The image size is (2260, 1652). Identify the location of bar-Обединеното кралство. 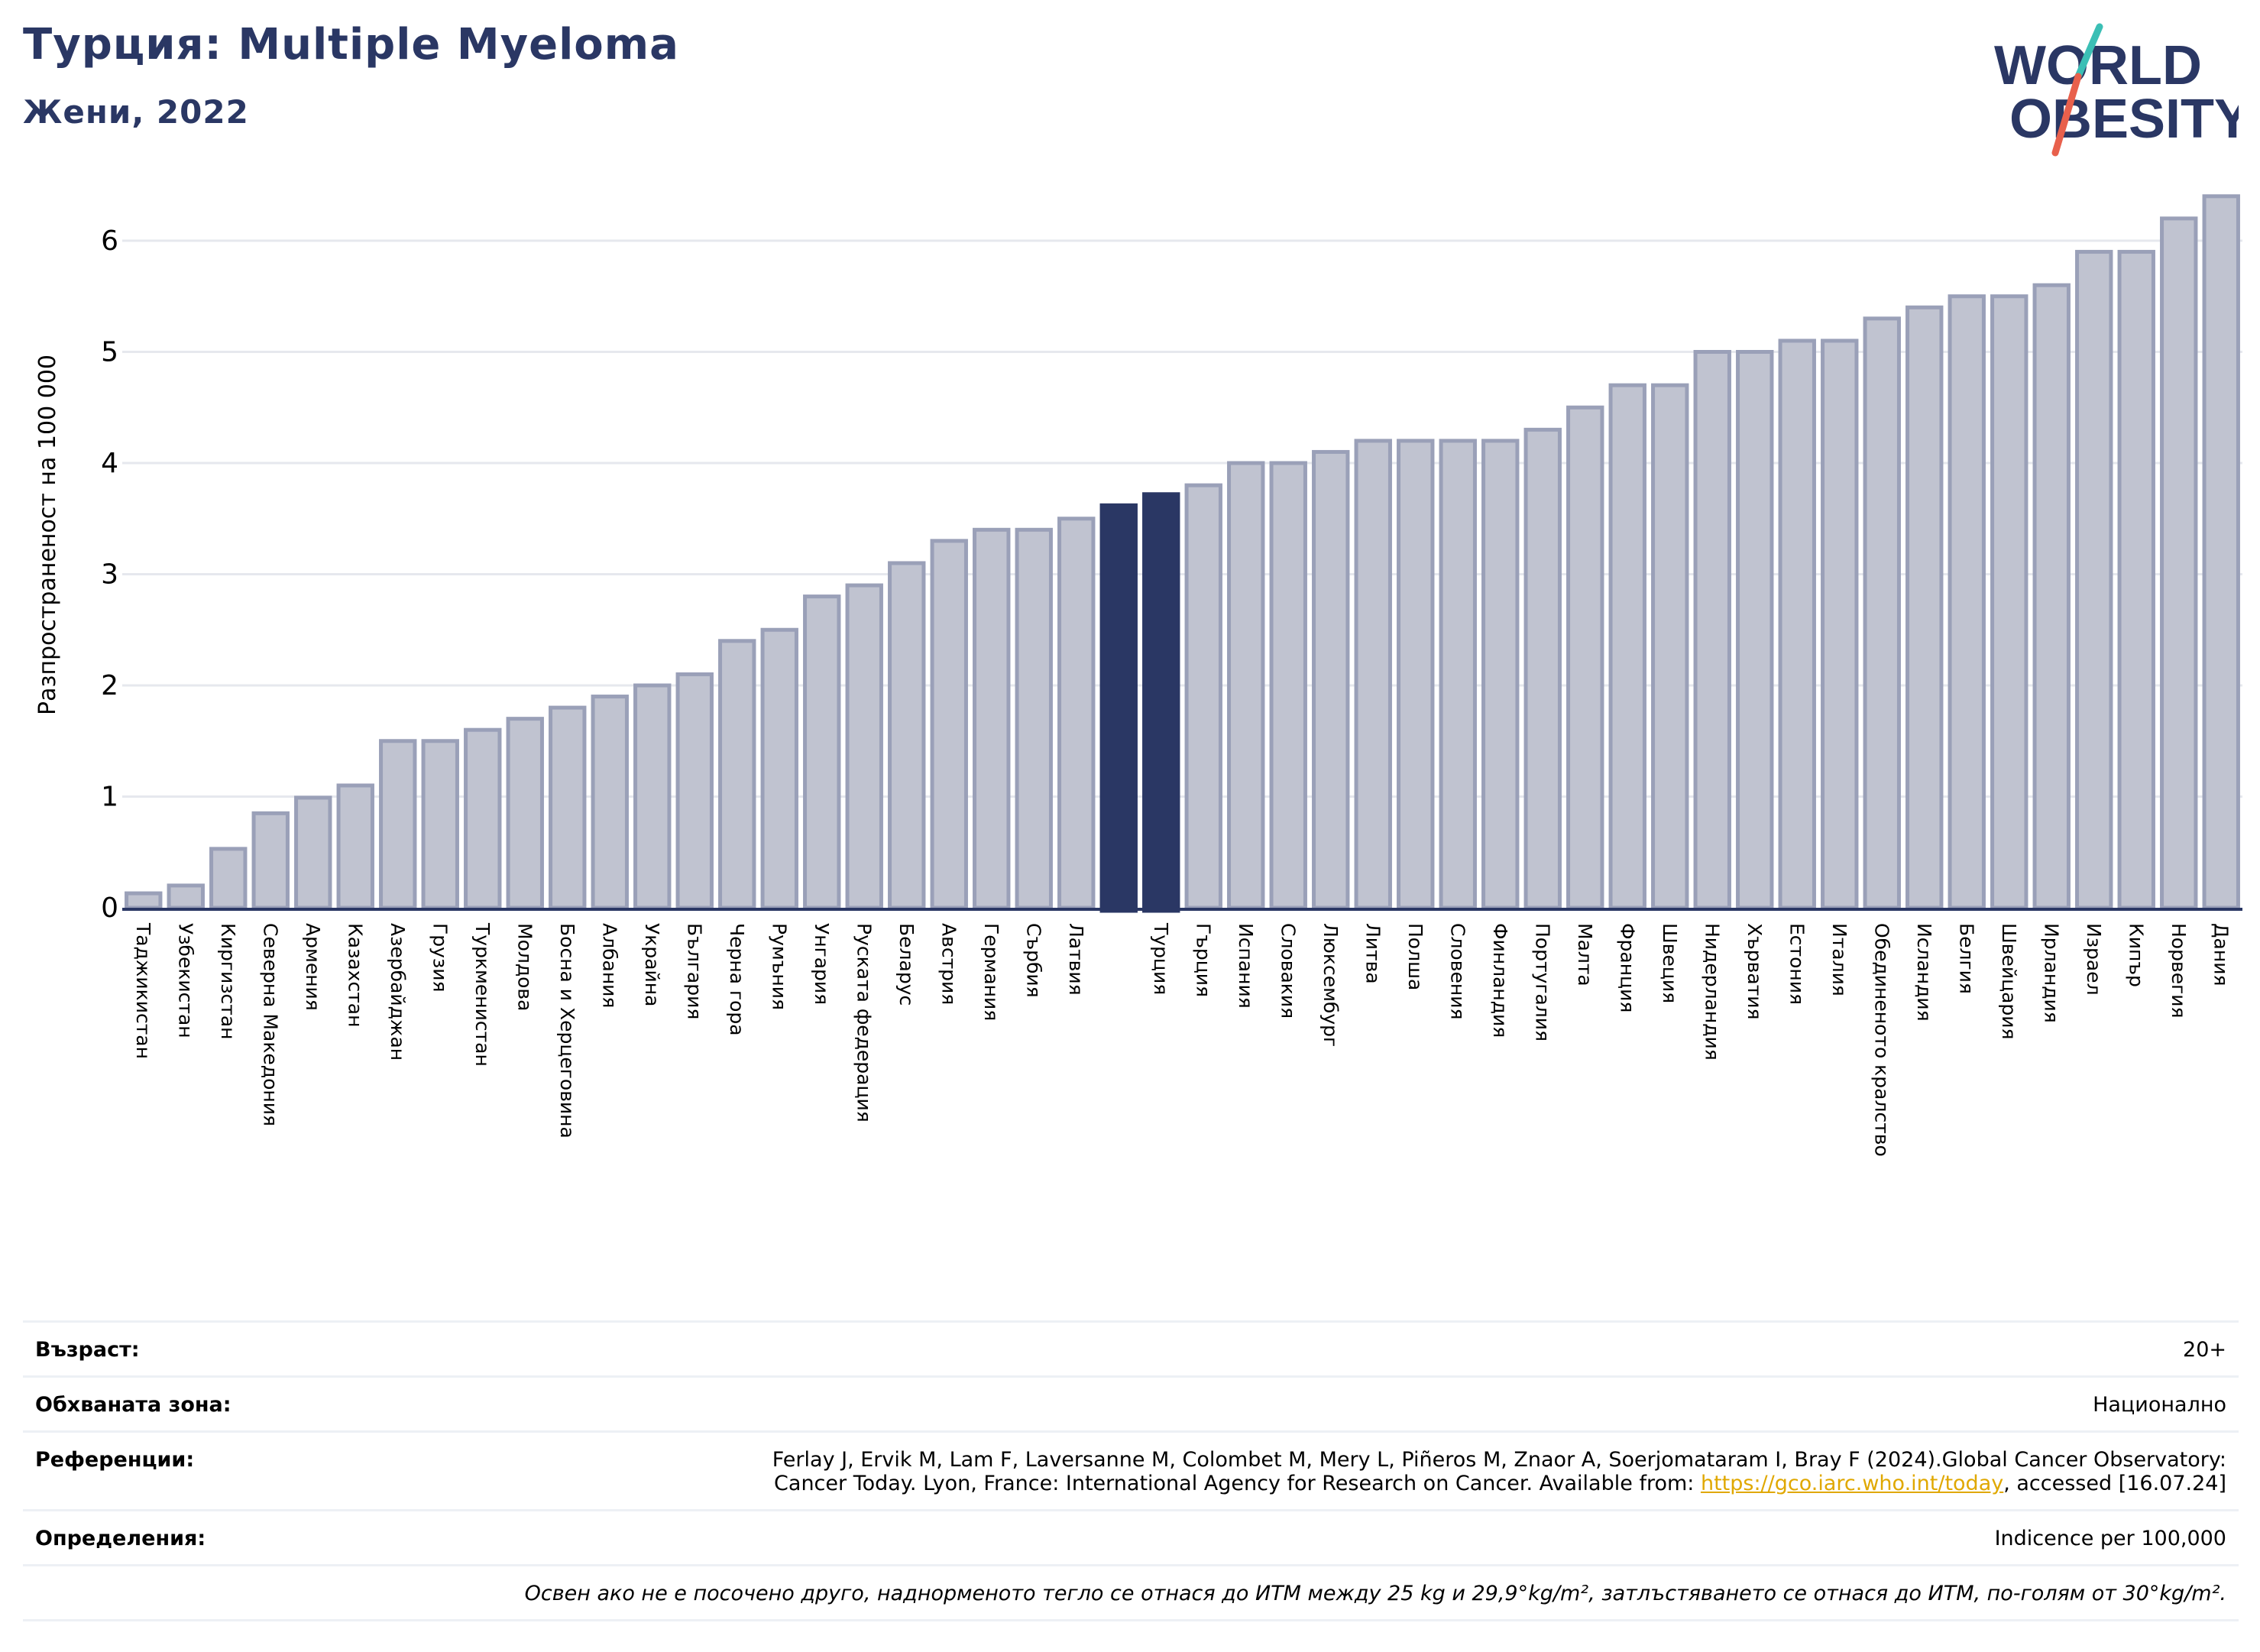
(1882, 613).